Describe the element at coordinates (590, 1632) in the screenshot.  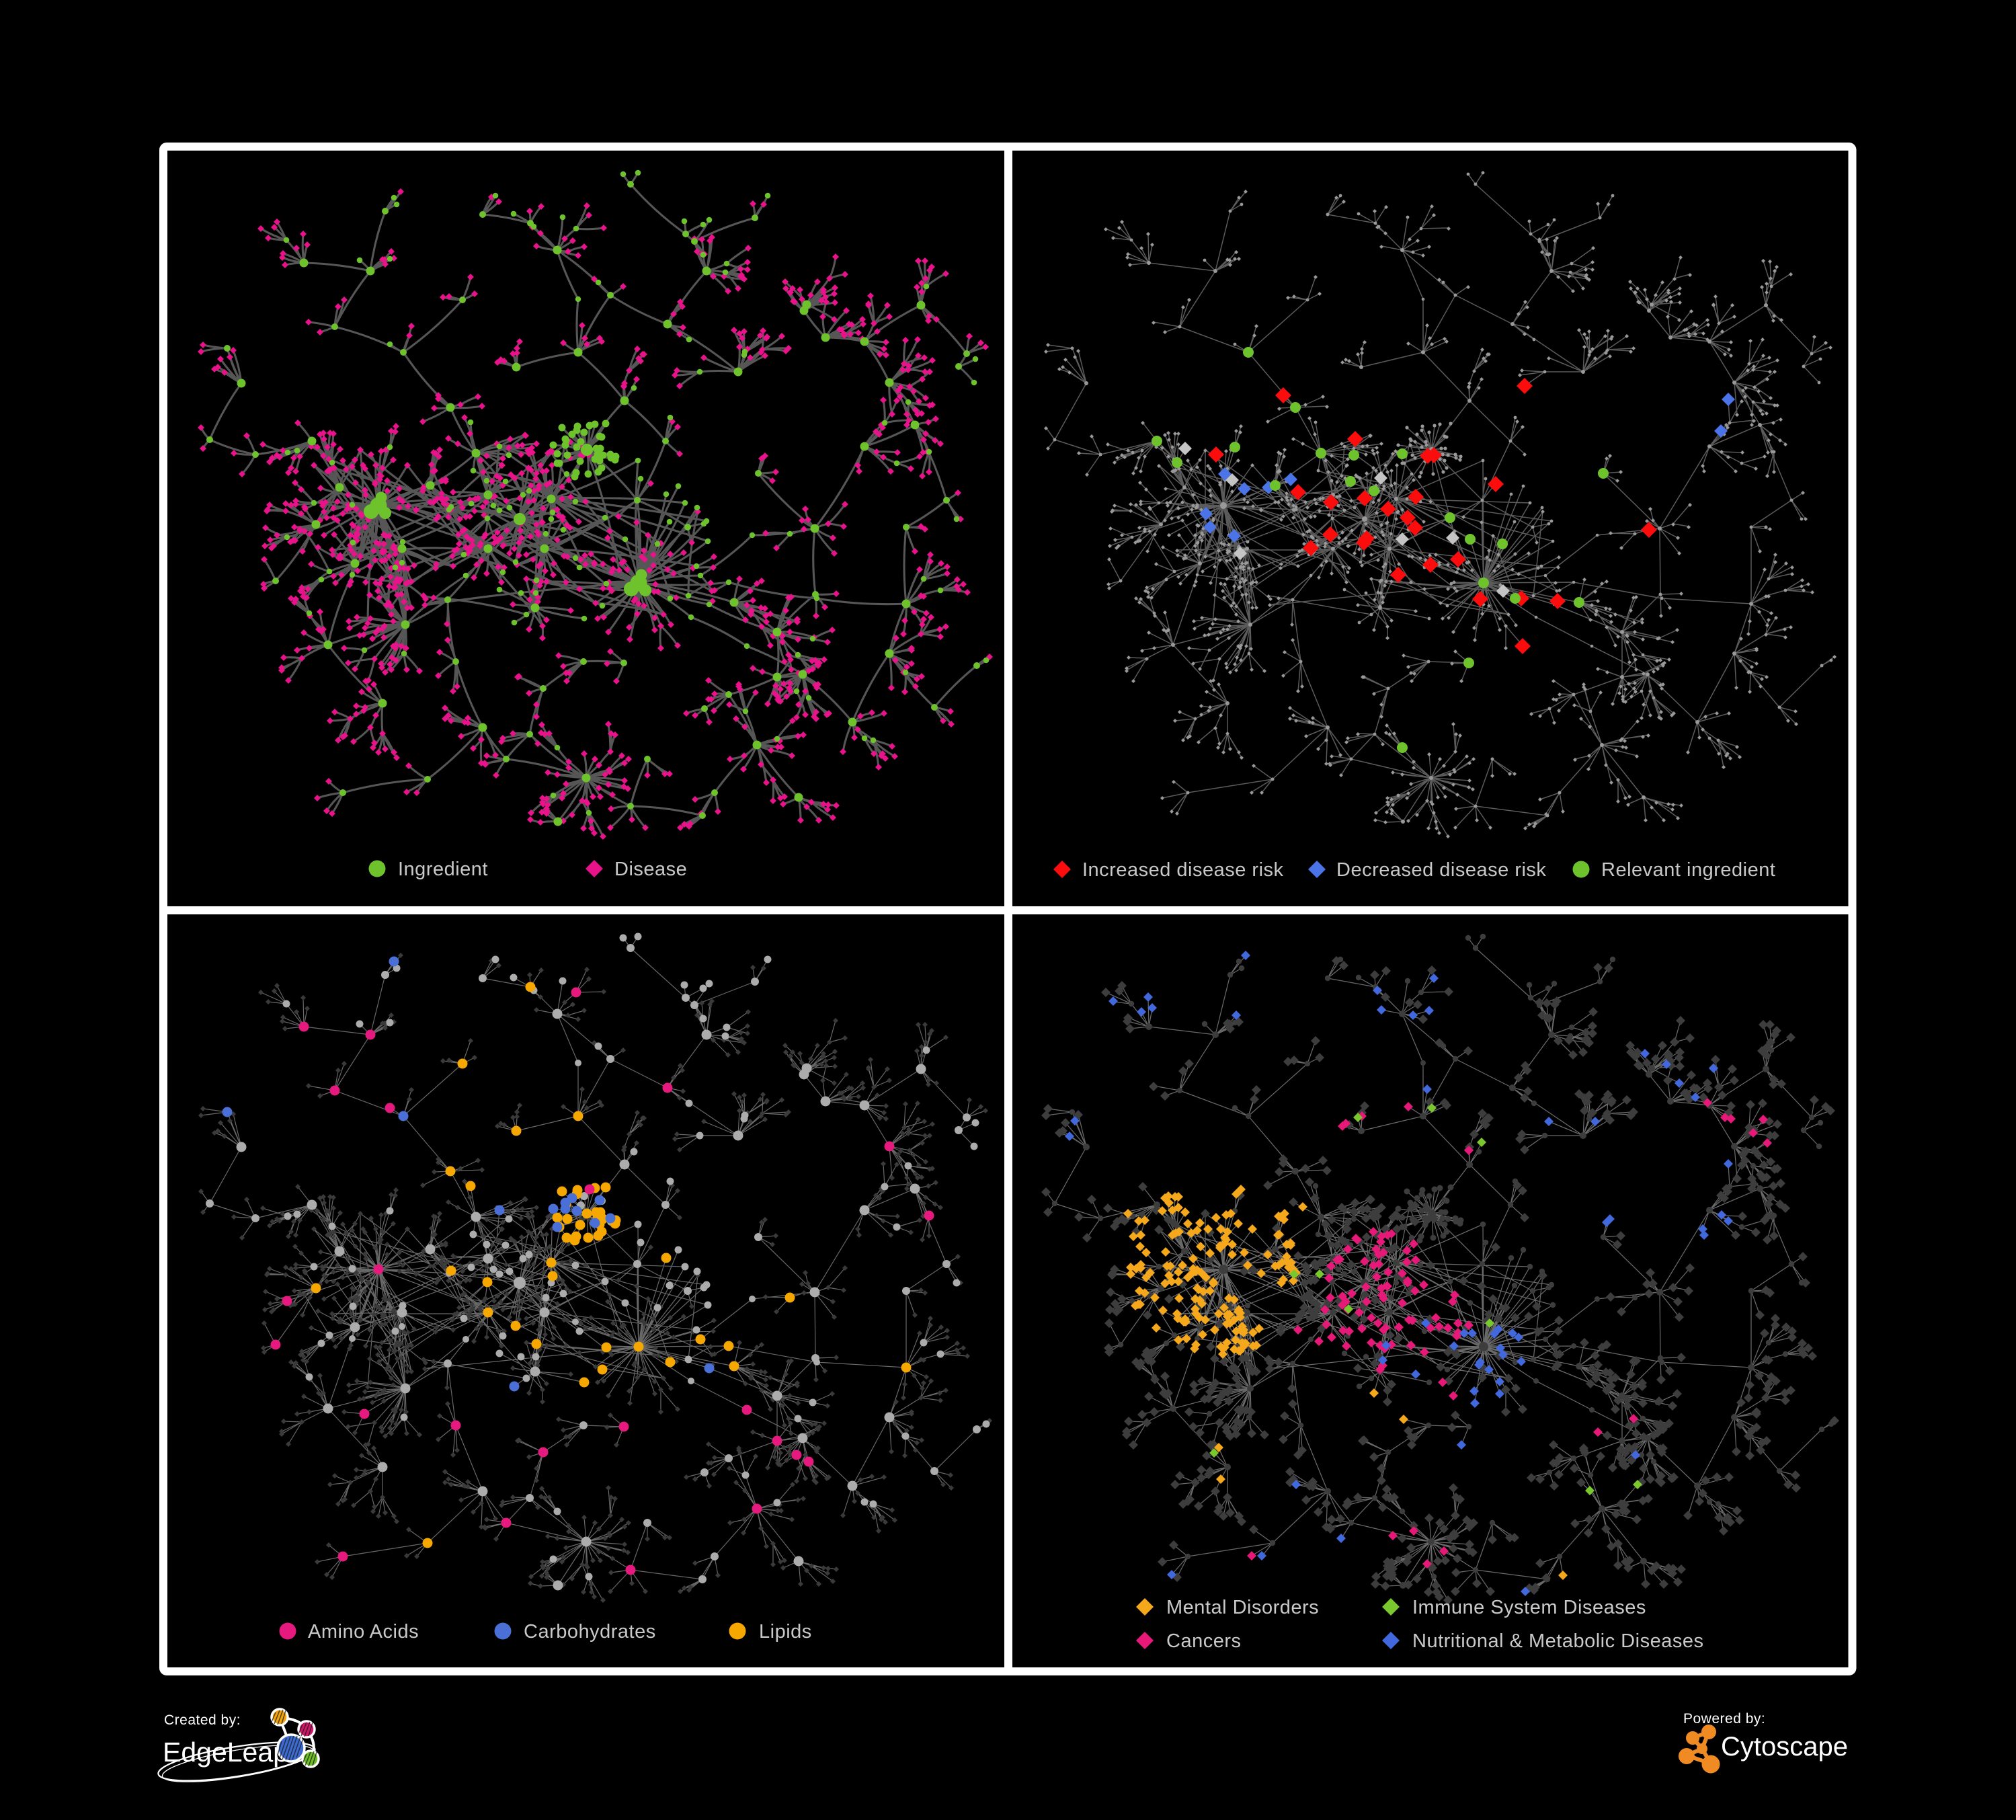
I see `svg-text: Carbohydrates` at that location.